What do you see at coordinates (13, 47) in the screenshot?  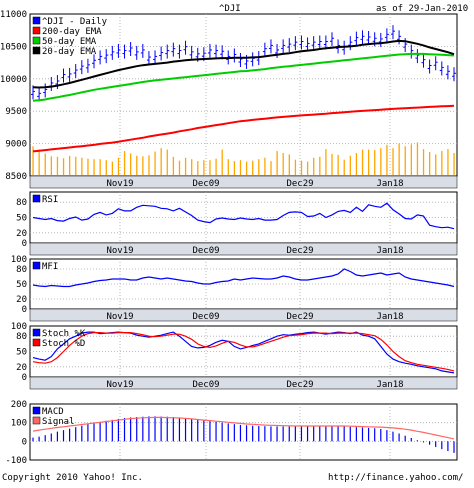 I see `price-y-tick: 10500` at bounding box center [13, 47].